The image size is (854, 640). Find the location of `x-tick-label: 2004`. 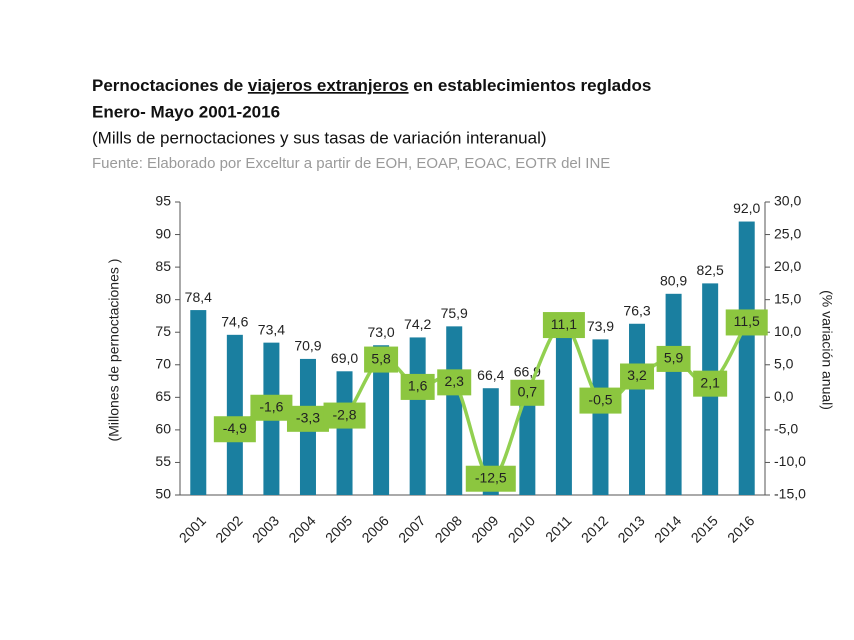

x-tick-label: 2004 is located at coordinates (301, 528).